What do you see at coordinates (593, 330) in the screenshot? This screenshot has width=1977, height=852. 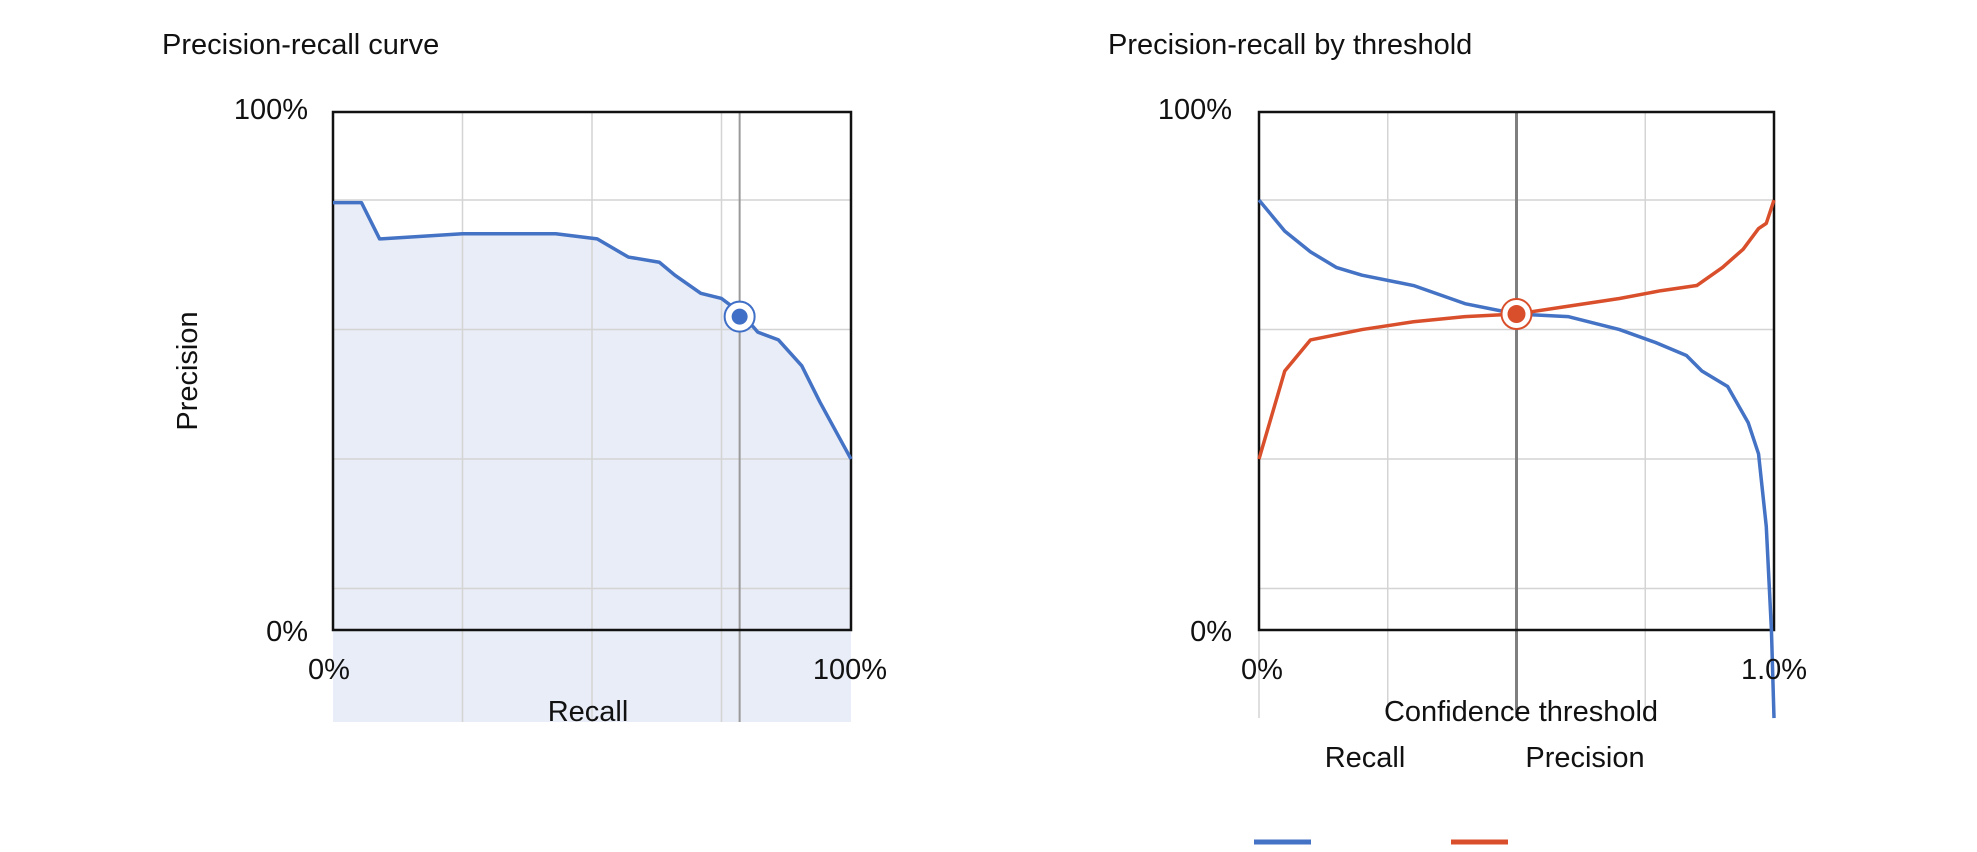 I see `series-line-precision-recall` at bounding box center [593, 330].